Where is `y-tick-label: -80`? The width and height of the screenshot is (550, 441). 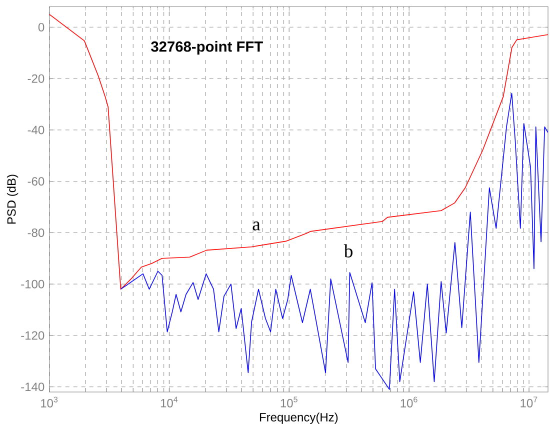
y-tick-label: -80 is located at coordinates (36, 232).